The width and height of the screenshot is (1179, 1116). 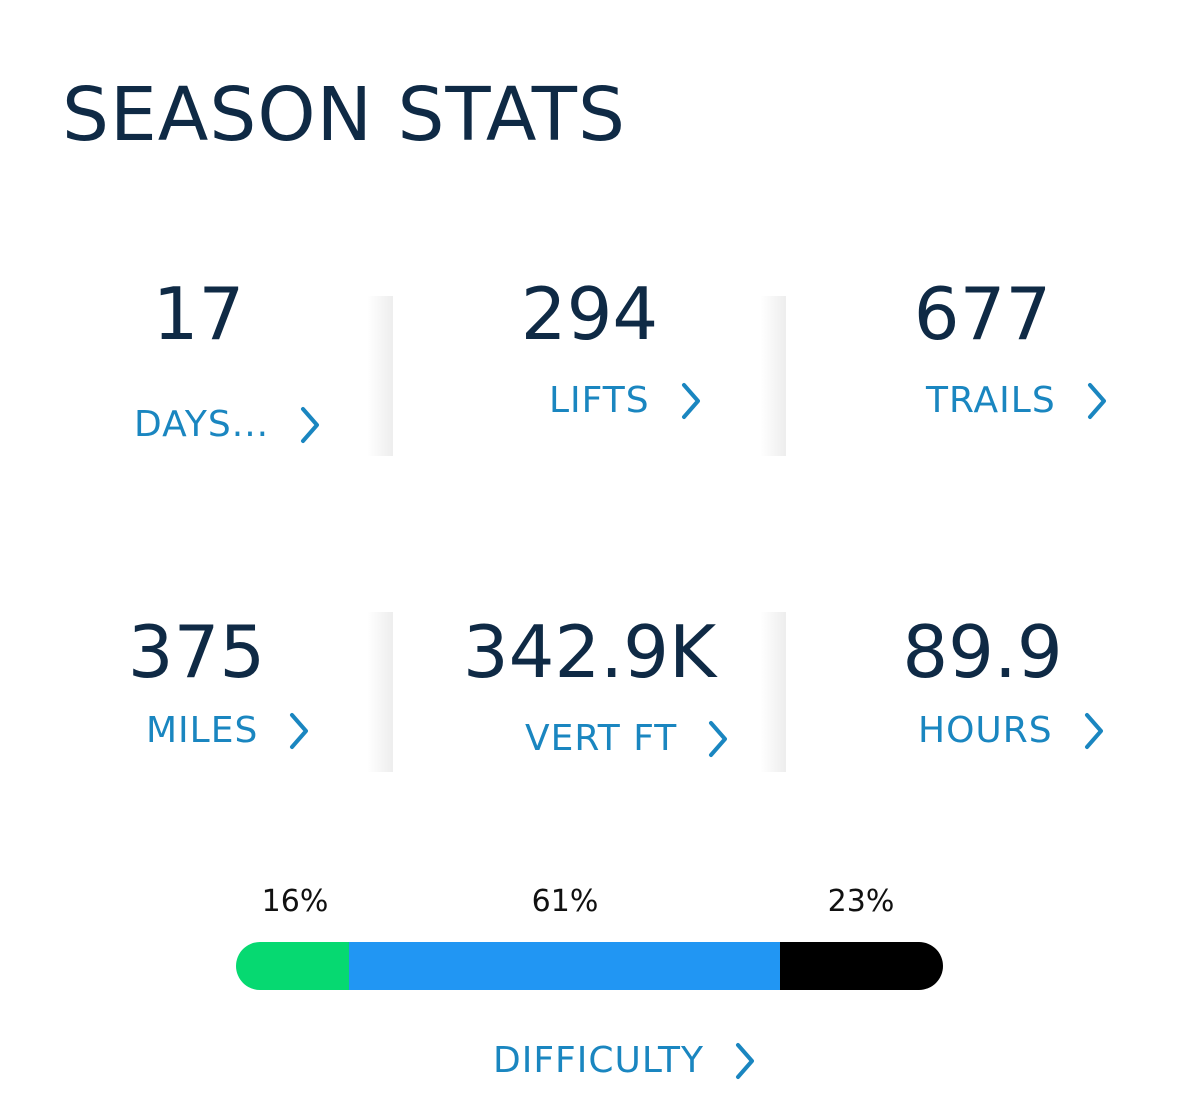 What do you see at coordinates (196, 652) in the screenshot?
I see `stat-value-miles: 375` at bounding box center [196, 652].